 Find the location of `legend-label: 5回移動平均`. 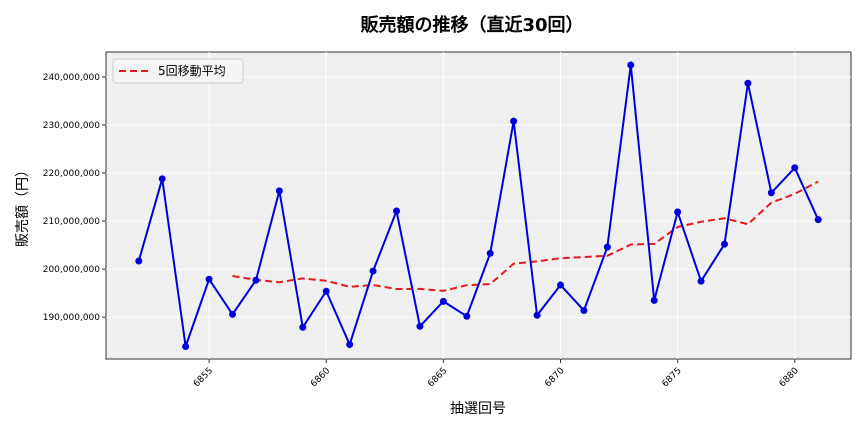

legend-label: 5回移動平均 is located at coordinates (192, 71).